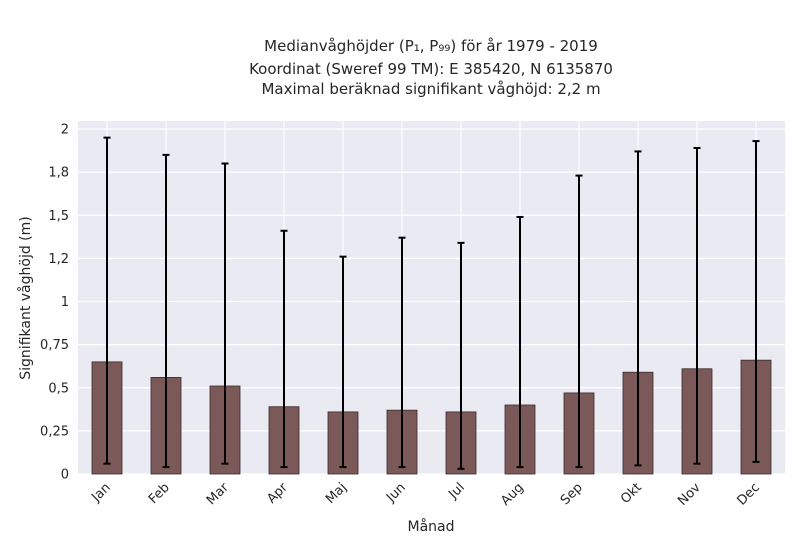 This screenshot has width=800, height=550. I want to click on error-bar-aug, so click(520, 342).